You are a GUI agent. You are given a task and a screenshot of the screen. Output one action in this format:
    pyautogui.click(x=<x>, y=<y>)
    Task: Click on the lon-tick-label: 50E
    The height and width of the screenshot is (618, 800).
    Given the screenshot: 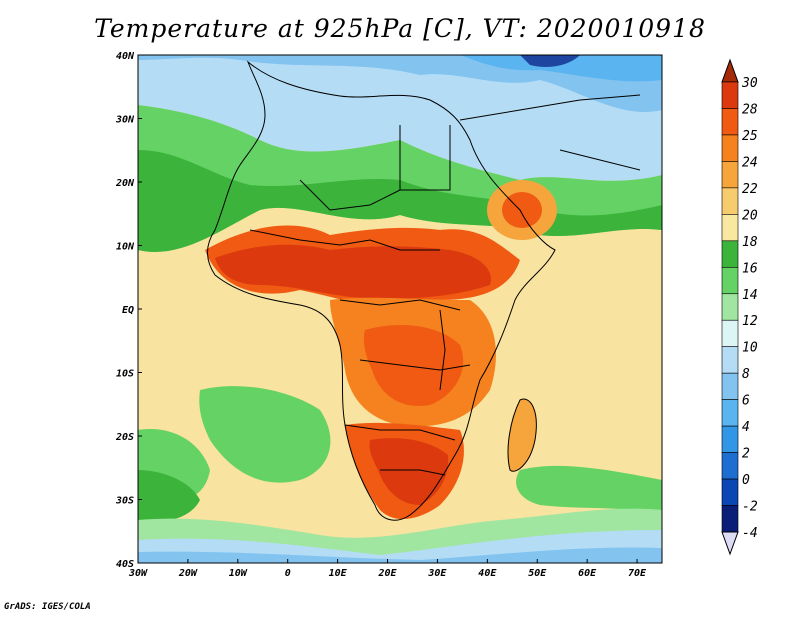 What is the action you would take?
    pyautogui.click(x=537, y=573)
    